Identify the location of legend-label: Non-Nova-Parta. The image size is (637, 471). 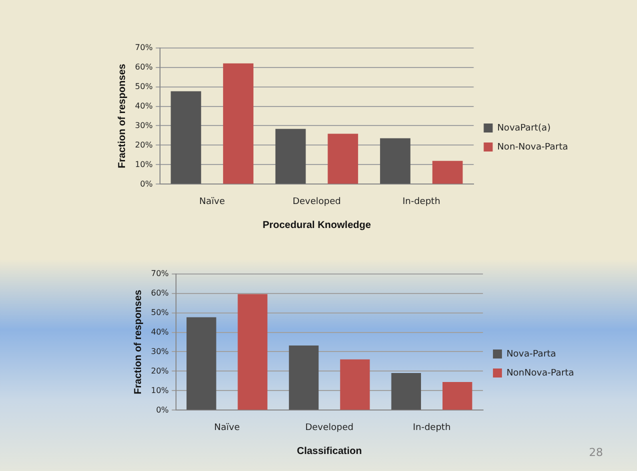
(532, 147).